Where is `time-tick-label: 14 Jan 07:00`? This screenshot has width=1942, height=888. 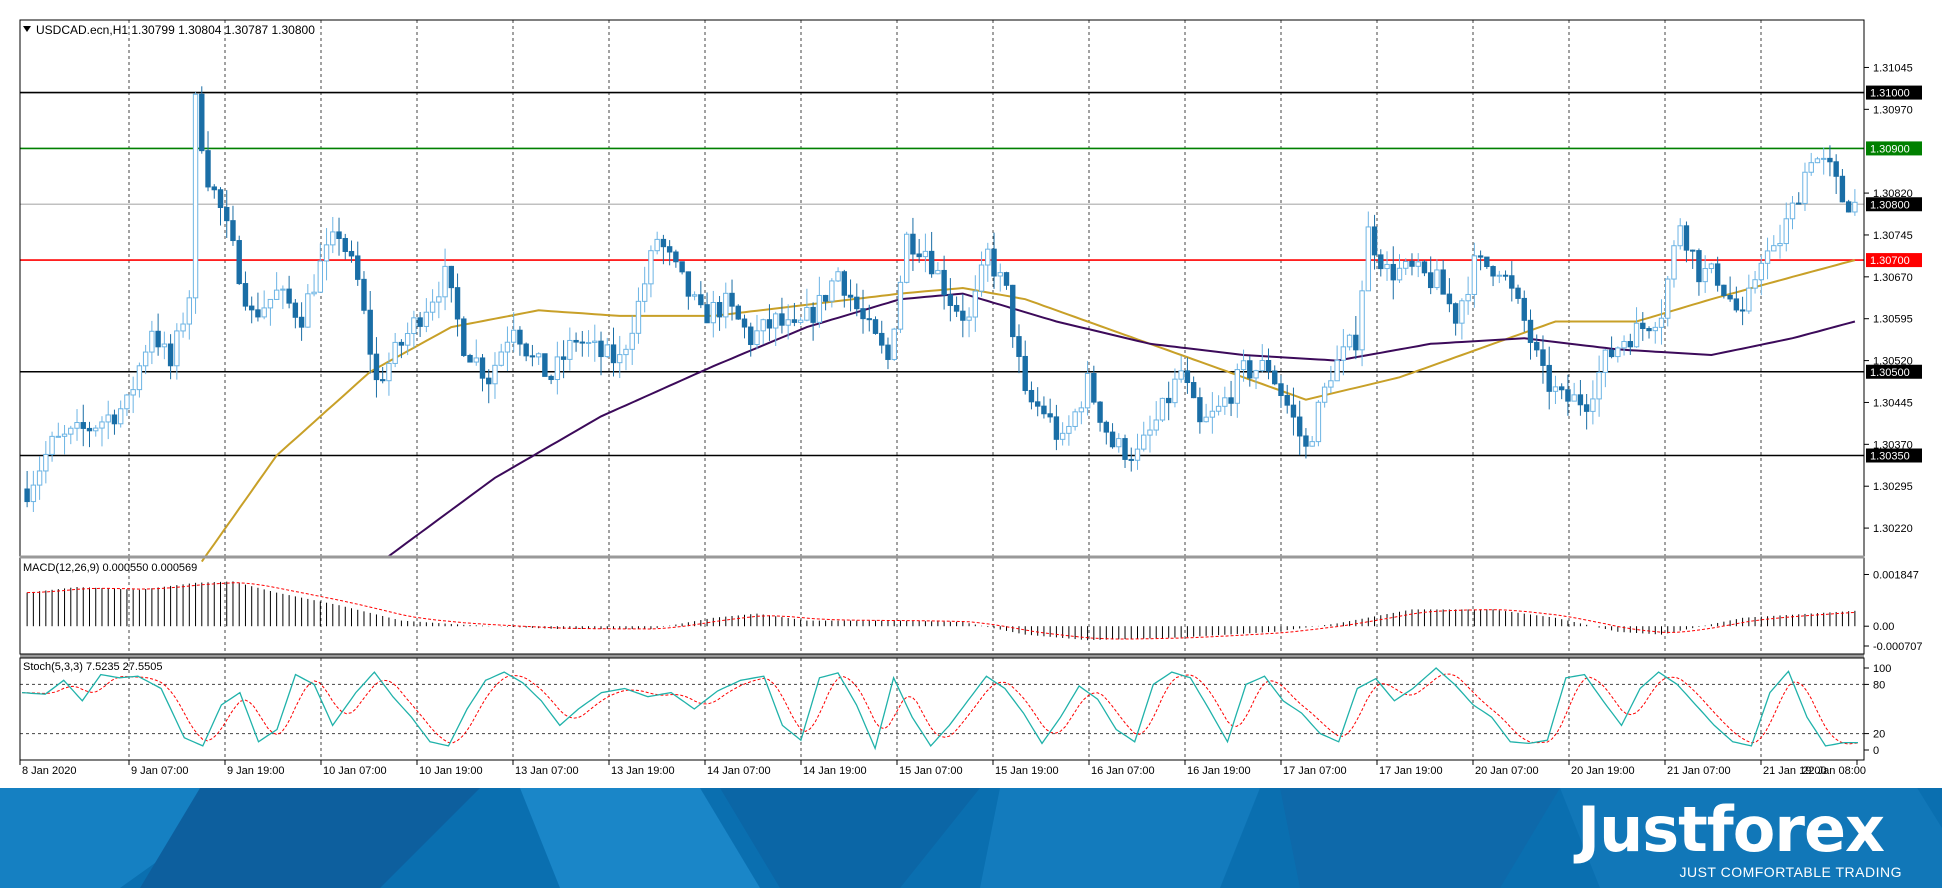
time-tick-label: 14 Jan 07:00 is located at coordinates (739, 771).